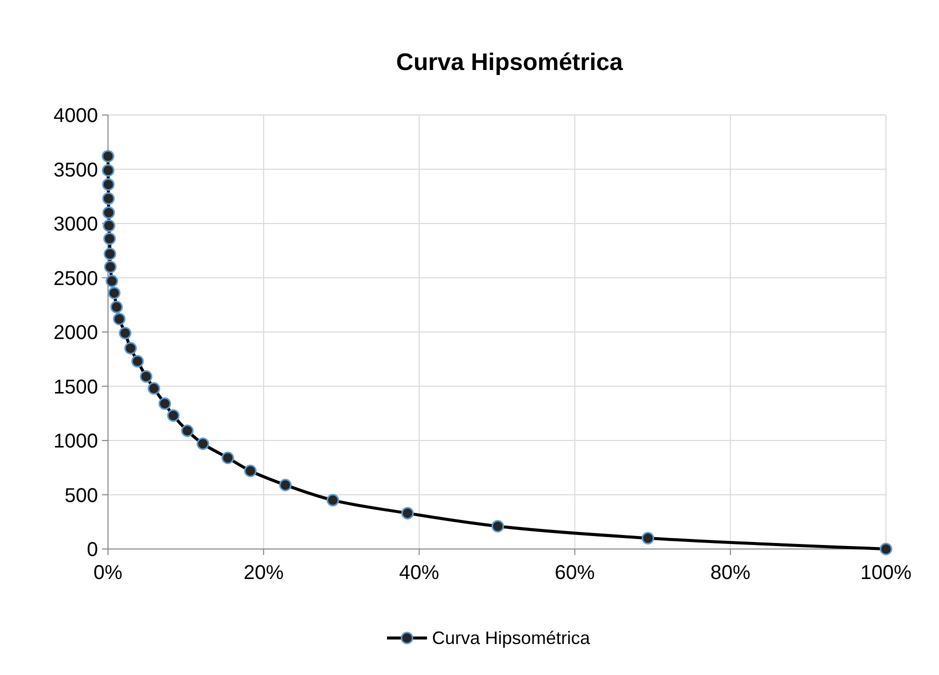 This screenshot has height=675, width=939. What do you see at coordinates (76, 441) in the screenshot?
I see `y-tick-label: 1000` at bounding box center [76, 441].